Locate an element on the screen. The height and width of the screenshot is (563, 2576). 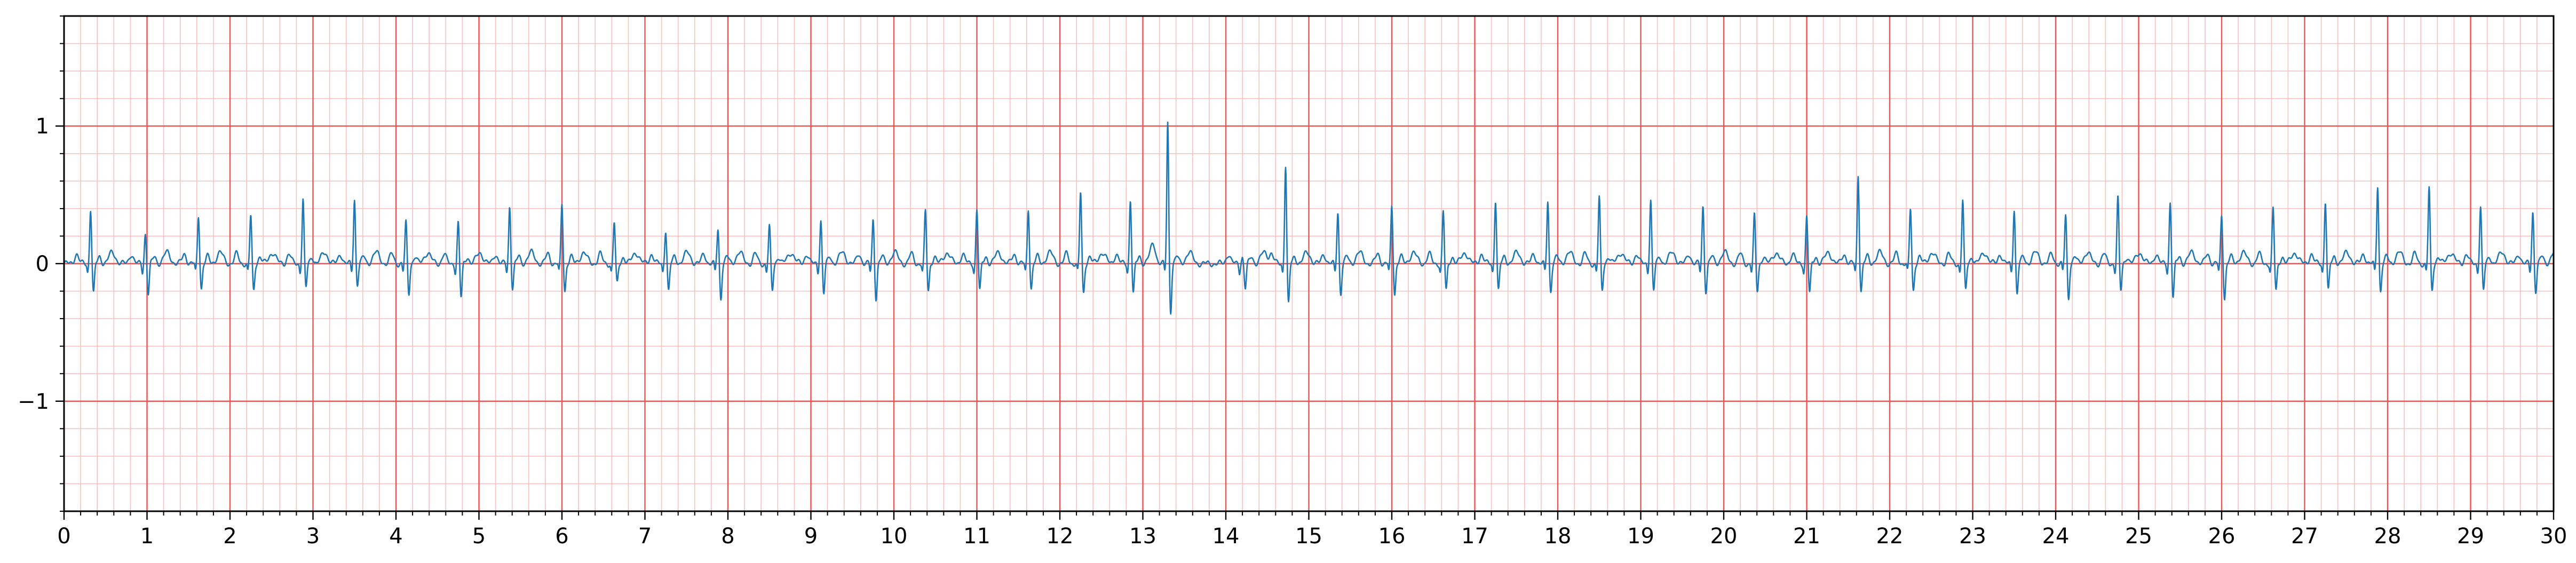
x-tick-label: 16 is located at coordinates (1392, 536).